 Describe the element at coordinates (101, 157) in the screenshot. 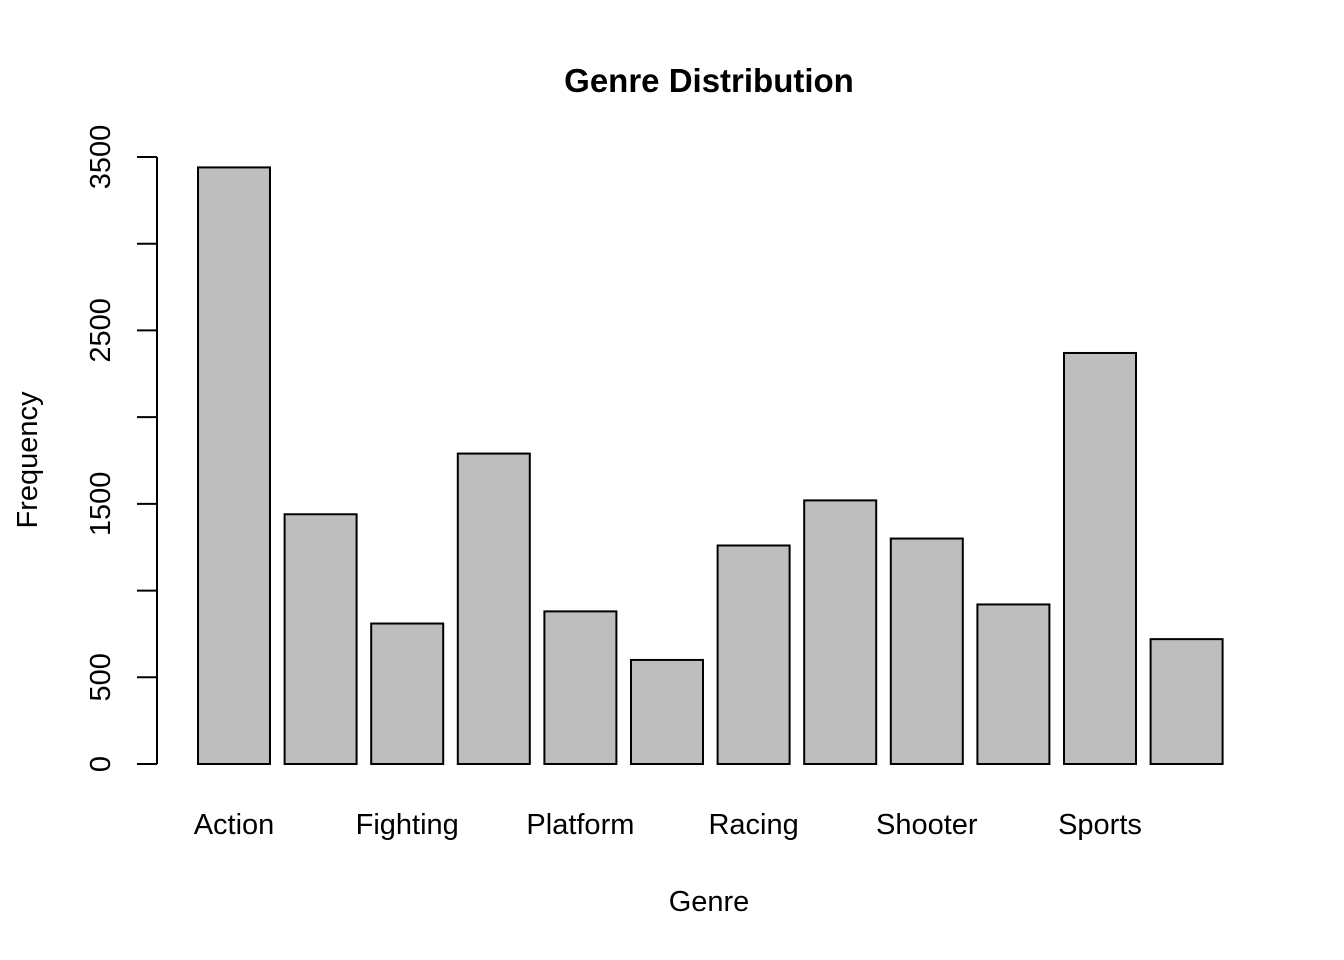

I see `y-tick-label-3500: 3500` at that location.